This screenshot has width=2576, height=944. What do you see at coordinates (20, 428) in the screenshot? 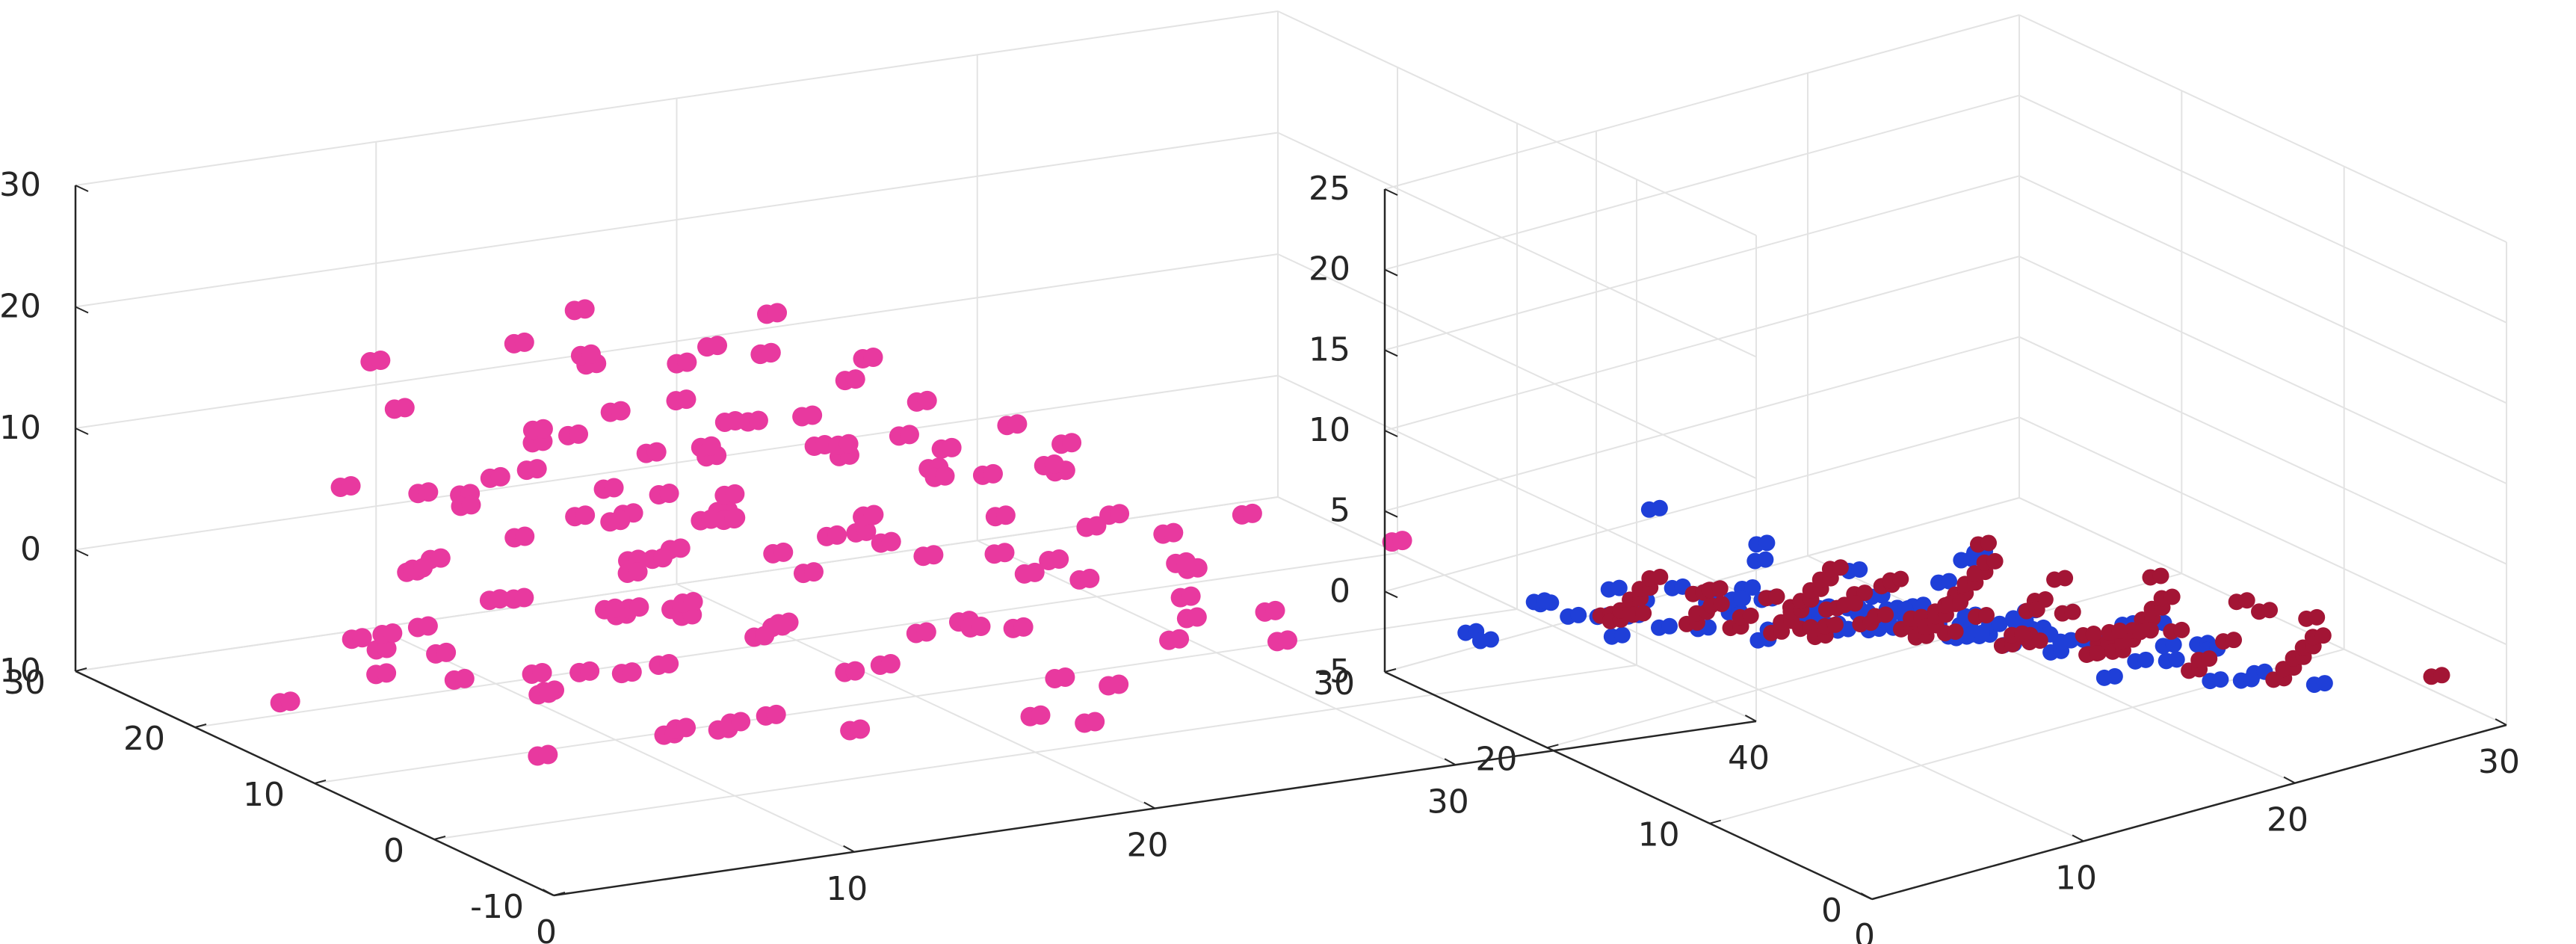
I see `z-tick-label: 10` at bounding box center [20, 428].